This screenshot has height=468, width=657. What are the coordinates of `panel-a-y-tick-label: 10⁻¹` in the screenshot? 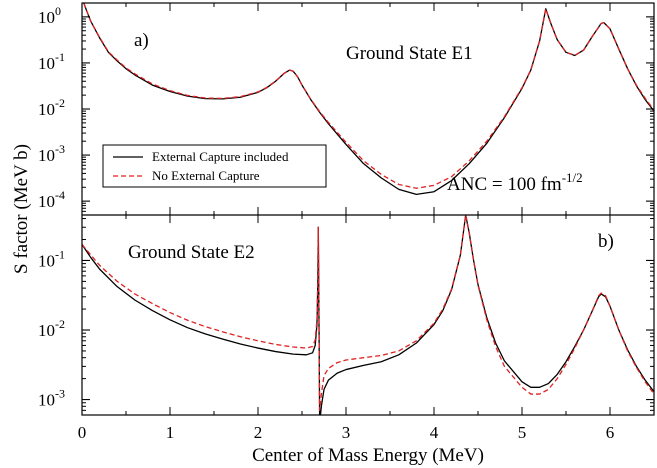 It's located at (51, 61).